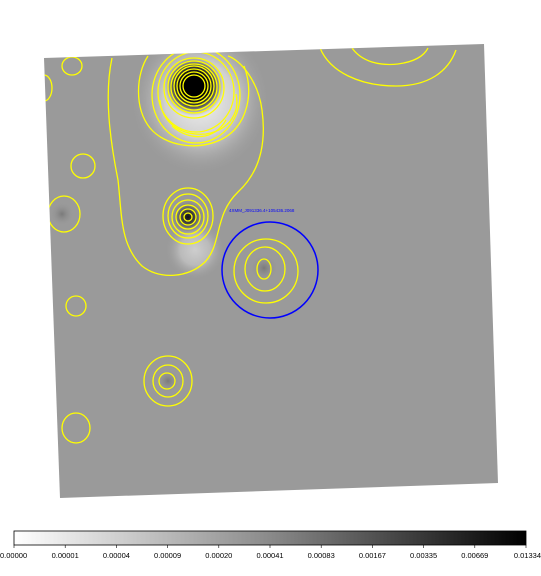 This screenshot has width=541, height=576. I want to click on colorbar-tick-label: 0.00009, so click(167, 555).